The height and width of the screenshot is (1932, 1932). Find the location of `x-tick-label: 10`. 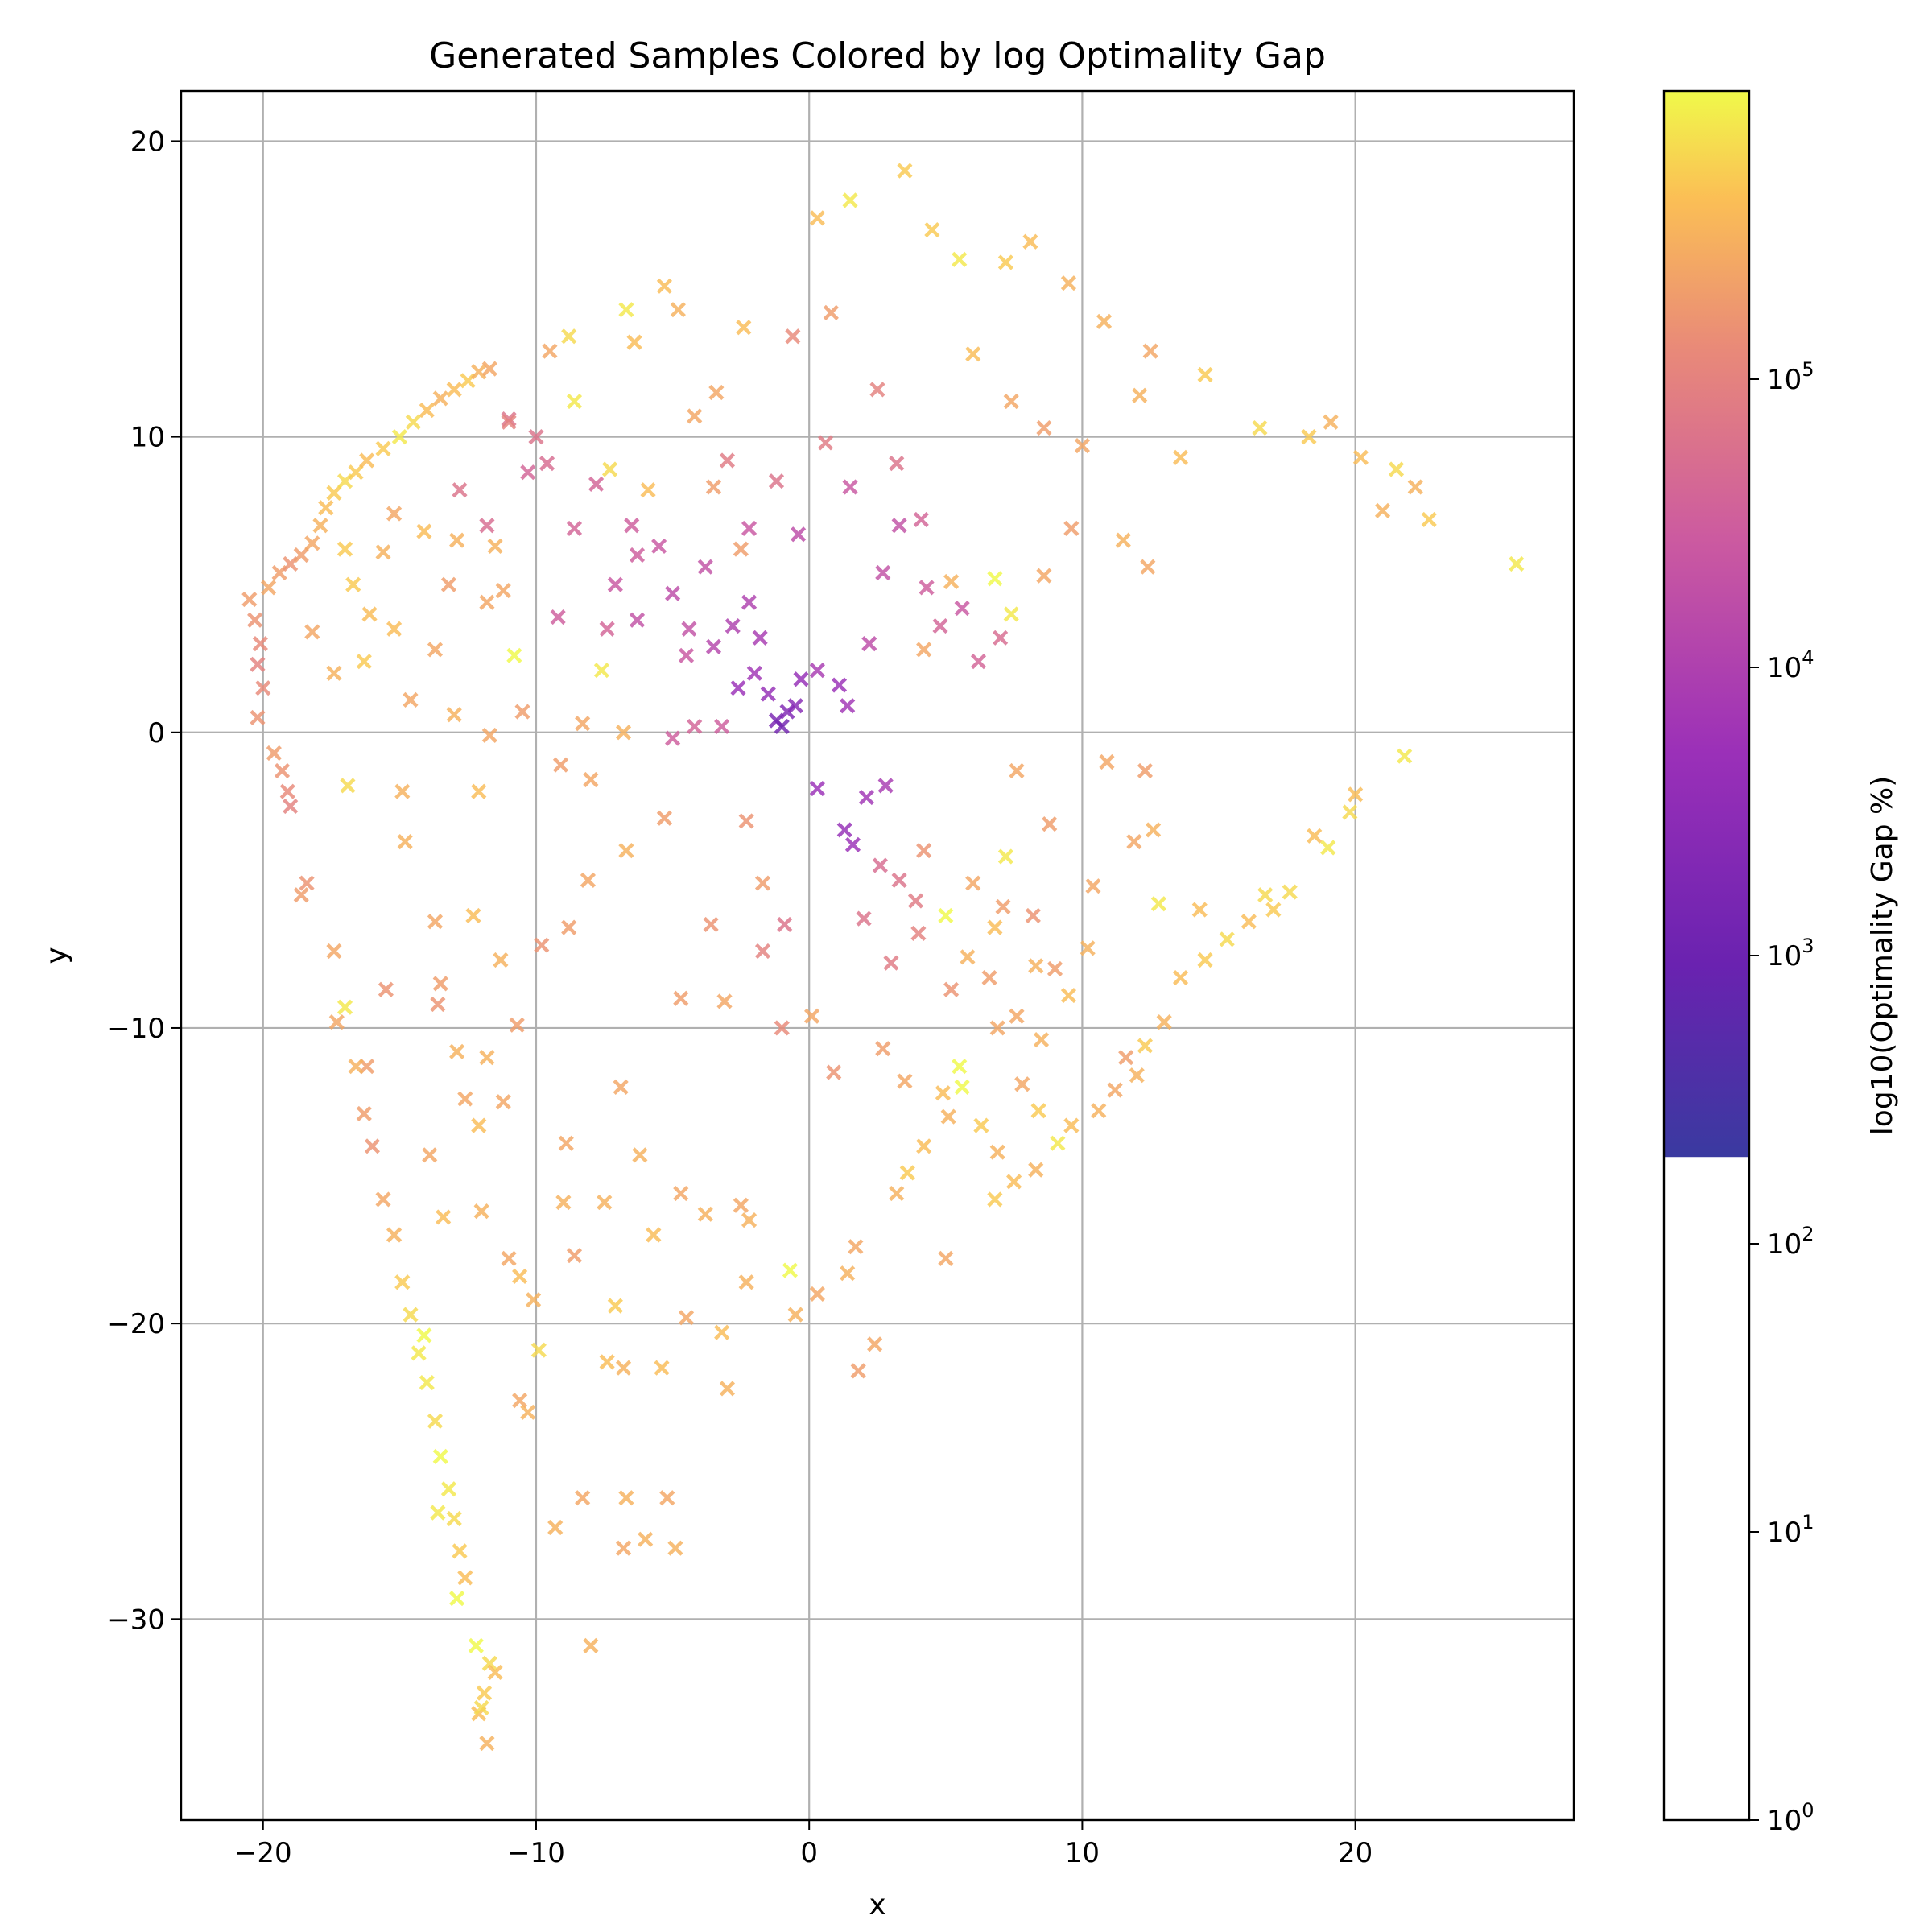

x-tick-label: 10 is located at coordinates (1082, 1853).